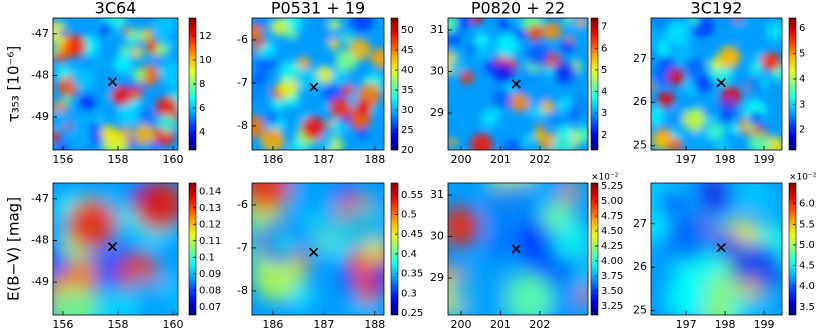 The image size is (830, 336). I want to click on colorbar-tick-label: 3.25, so click(612, 306).